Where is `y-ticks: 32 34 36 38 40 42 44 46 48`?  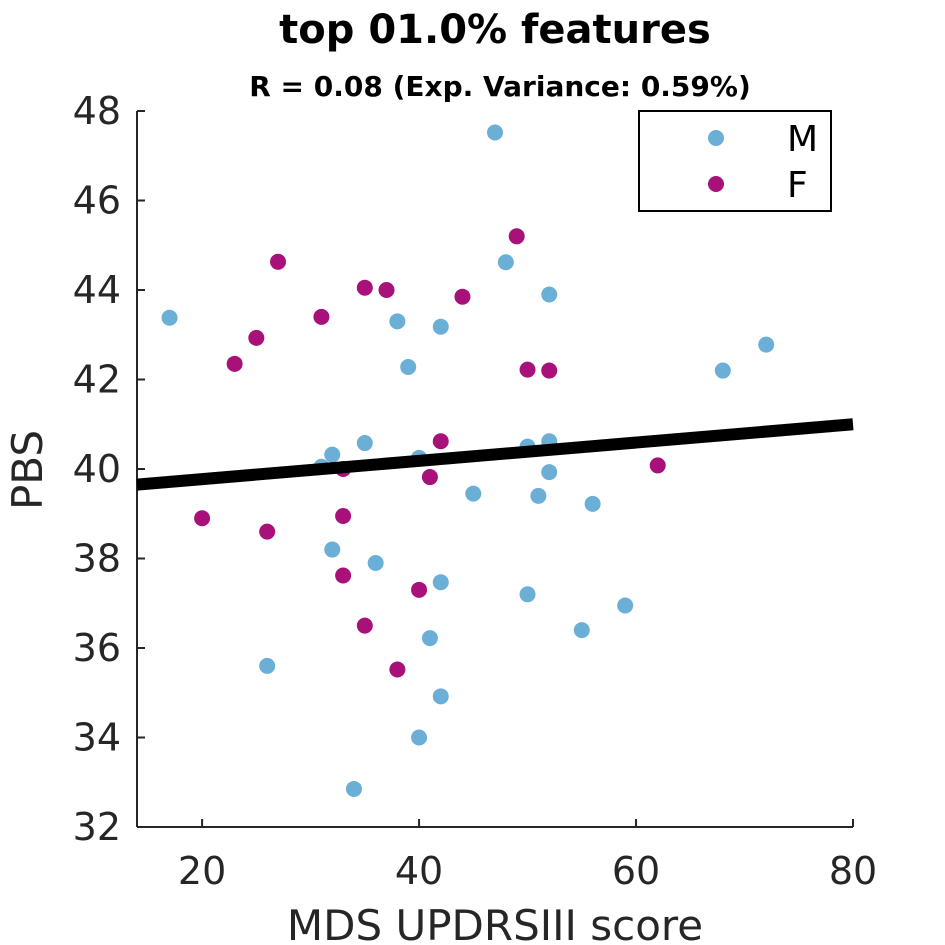 y-ticks: 32 34 36 38 40 42 44 46 48 is located at coordinates (109, 469).